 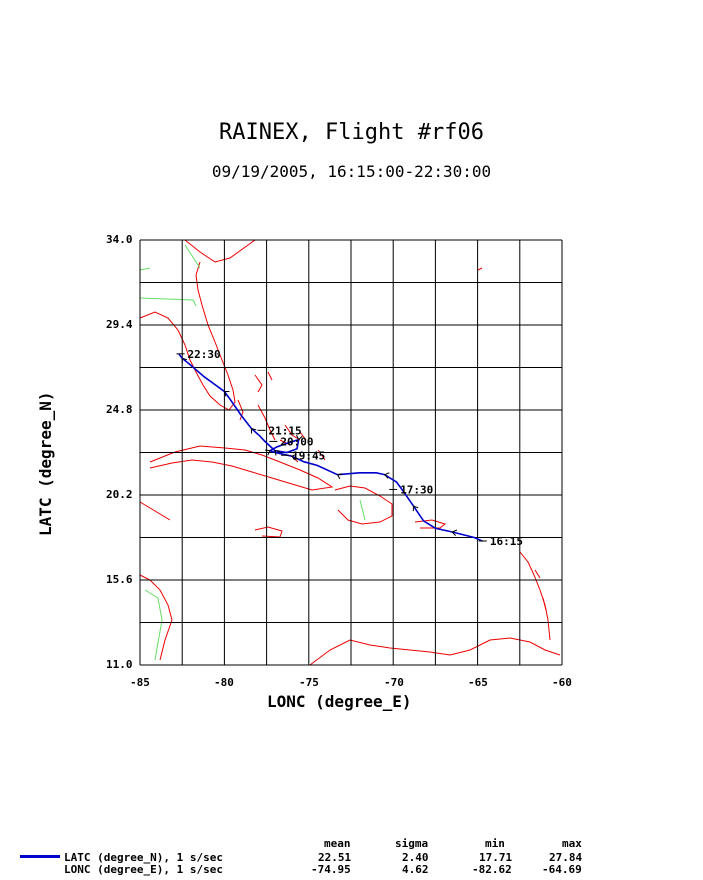 I want to click on y-axis-label: LATC (degree_N), so click(x=45, y=464).